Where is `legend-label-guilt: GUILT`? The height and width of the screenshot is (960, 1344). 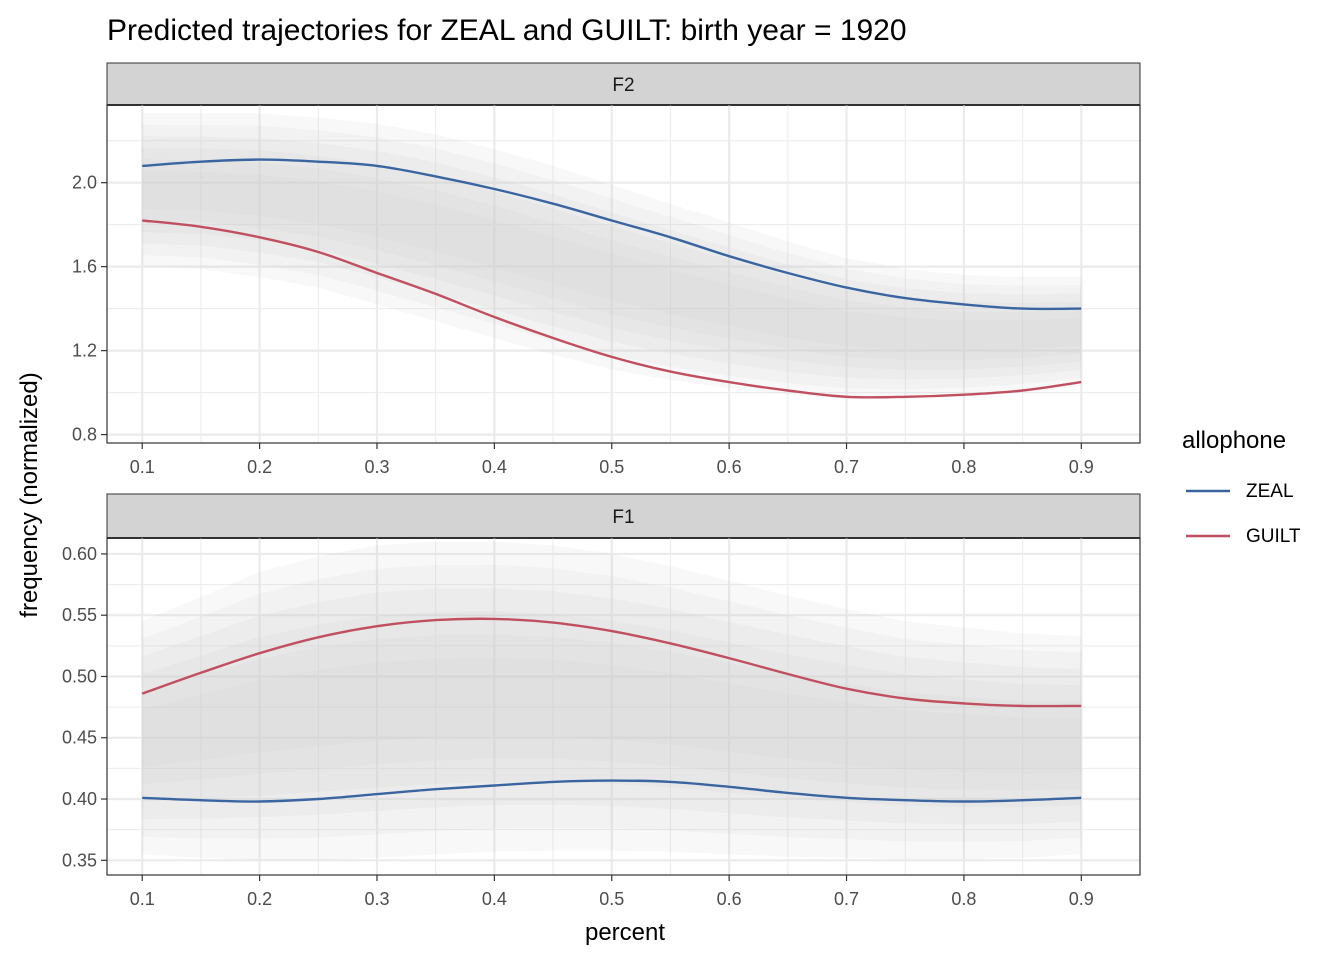 legend-label-guilt: GUILT is located at coordinates (1273, 536).